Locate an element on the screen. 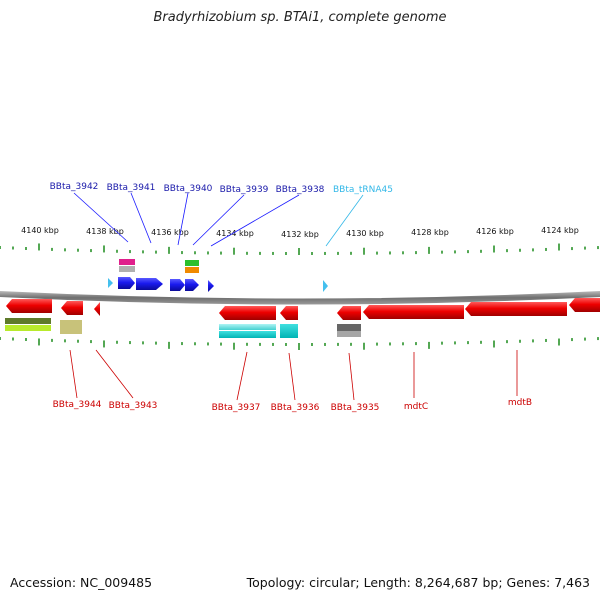 The width and height of the screenshot is (600, 600). accession-text: Accession: NC_009485 is located at coordinates (81, 582).